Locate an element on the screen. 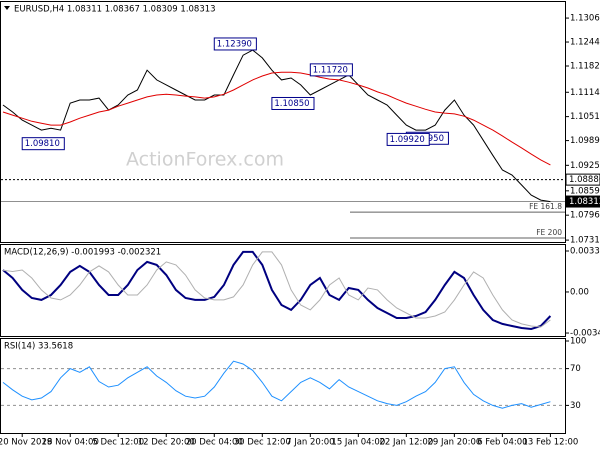 This screenshot has width=600, height=450. y-tick-label: 1.12440 is located at coordinates (585, 43).